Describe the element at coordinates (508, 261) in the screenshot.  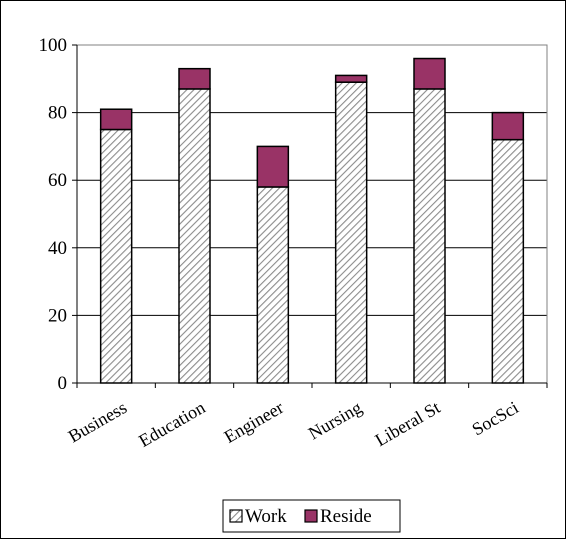
I see `bar-work-socsci` at that location.